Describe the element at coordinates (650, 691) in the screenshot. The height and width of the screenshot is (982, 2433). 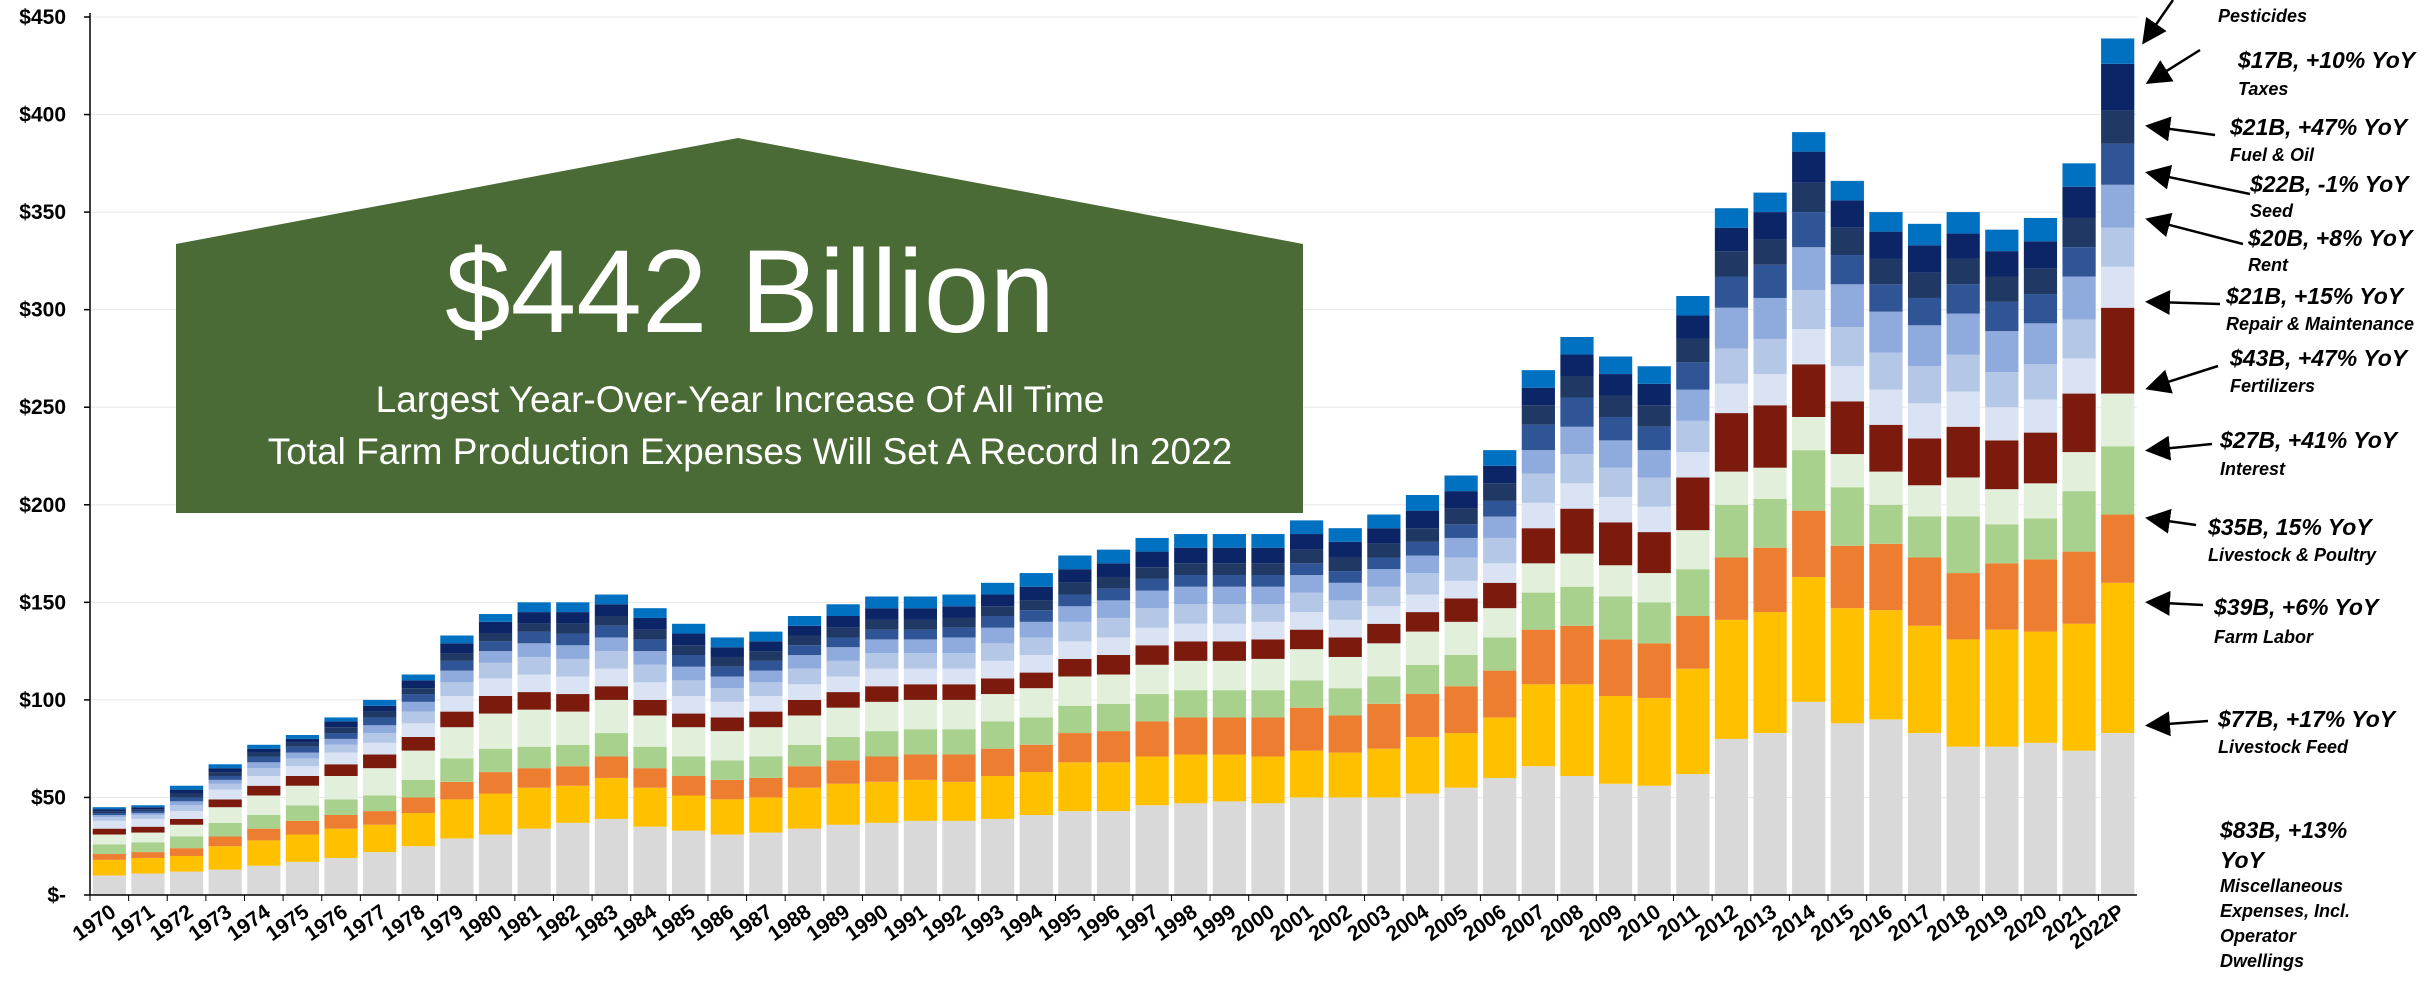
I see `bar-segment-1984-s6` at that location.